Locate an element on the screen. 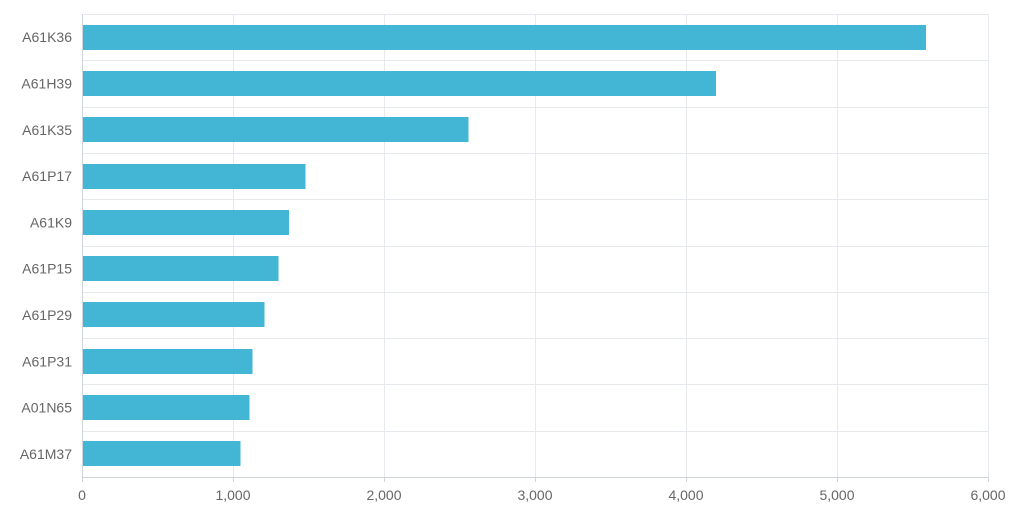 The width and height of the screenshot is (1027, 509). bar-a61k9 is located at coordinates (185, 222).